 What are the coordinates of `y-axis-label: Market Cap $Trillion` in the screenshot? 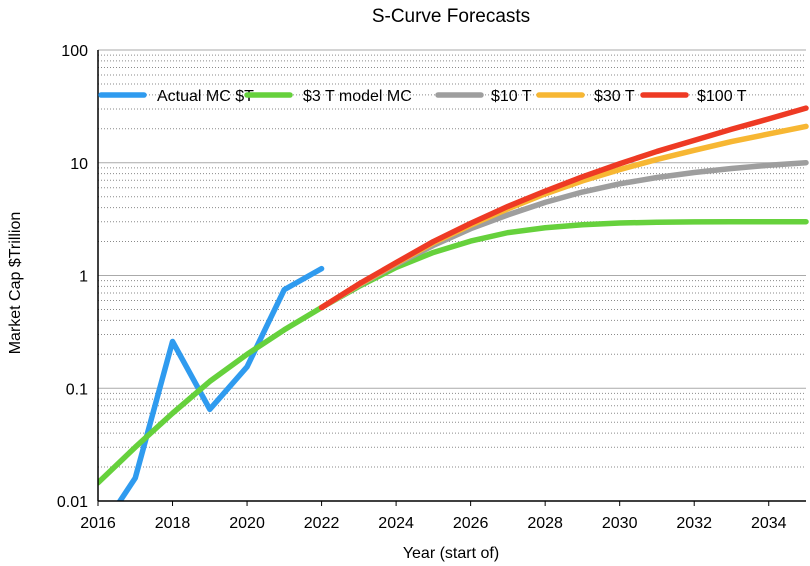 It's located at (15, 283).